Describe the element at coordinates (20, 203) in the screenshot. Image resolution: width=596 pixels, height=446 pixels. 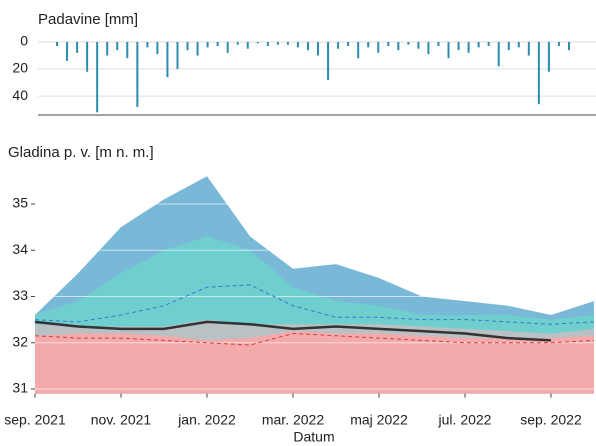
I see `y-tick-label: 35` at that location.